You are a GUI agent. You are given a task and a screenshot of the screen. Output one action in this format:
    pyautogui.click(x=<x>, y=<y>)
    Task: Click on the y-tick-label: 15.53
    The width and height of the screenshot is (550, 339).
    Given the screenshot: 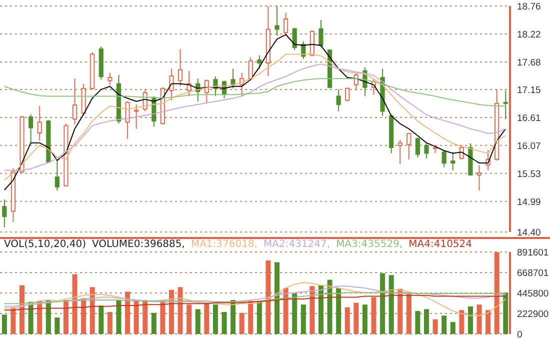 What is the action you would take?
    pyautogui.click(x=529, y=174)
    